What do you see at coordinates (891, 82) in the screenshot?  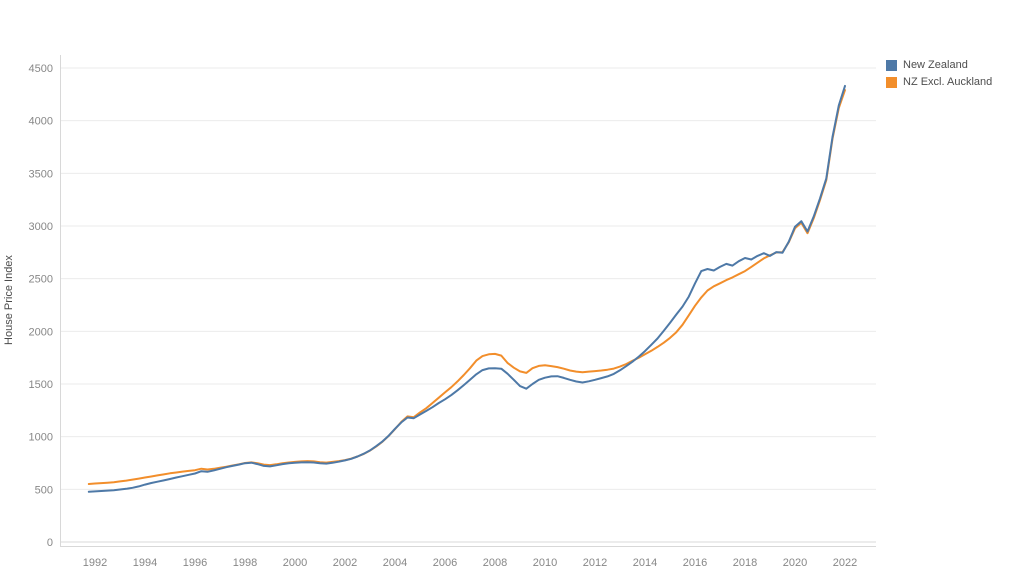 I see `legend-swatch-nz-excl-auckland-icon` at bounding box center [891, 82].